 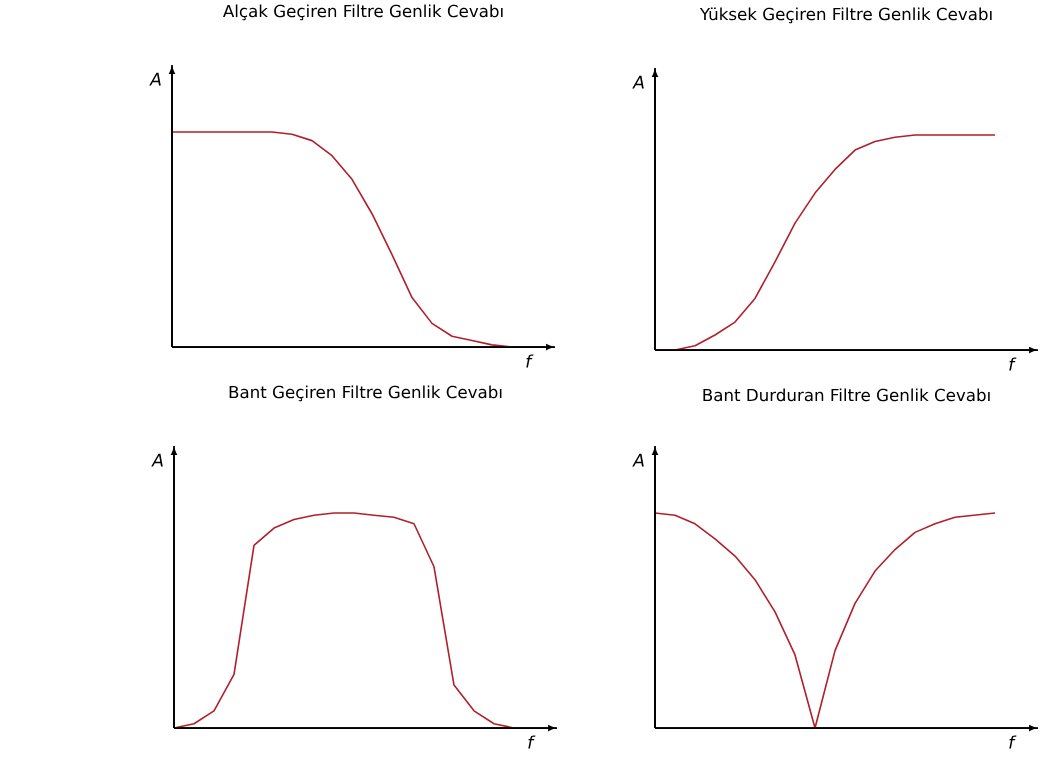 I want to click on chart-title: Alçak Geçiren Filtre Genlik Cevabı, so click(x=363, y=12).